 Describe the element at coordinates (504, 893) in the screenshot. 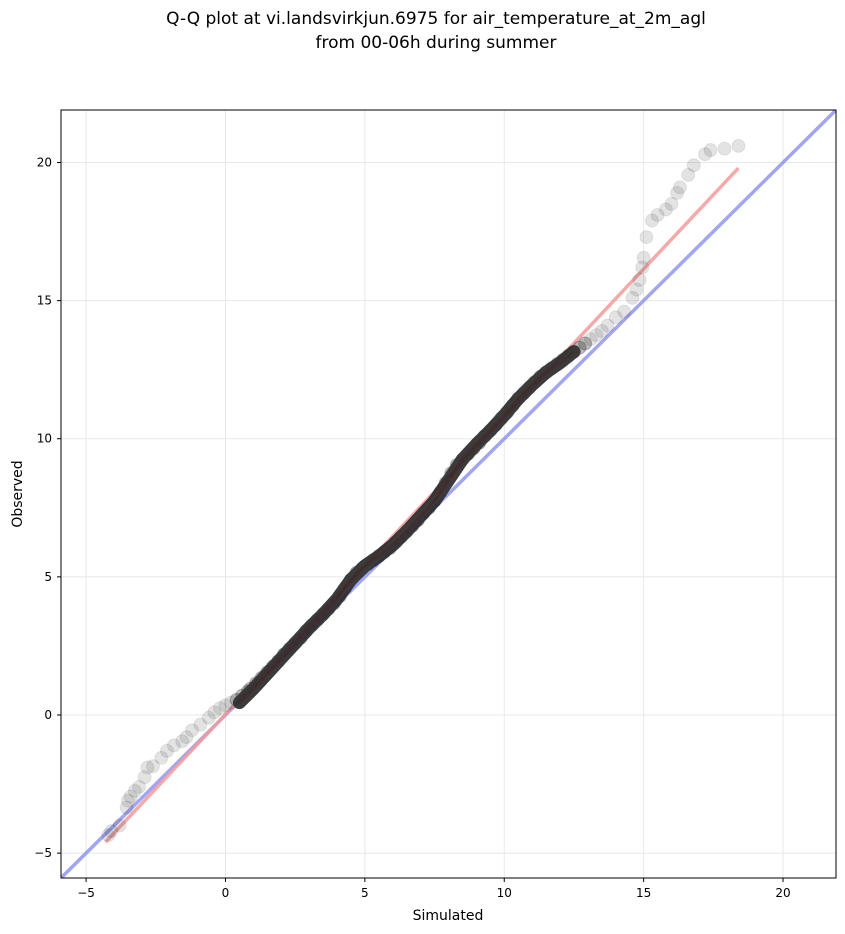

I see `x-tick-label: 10` at that location.